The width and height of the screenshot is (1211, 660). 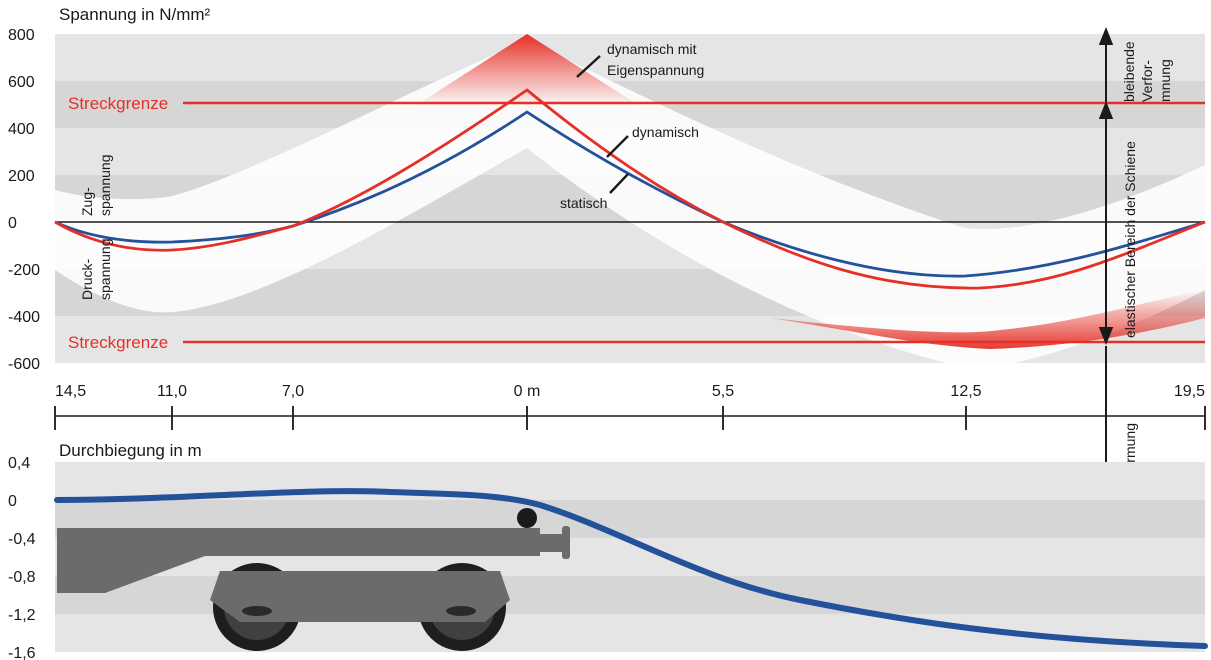 What do you see at coordinates (24, 270) in the screenshot?
I see `stress-y-tick: -200` at bounding box center [24, 270].